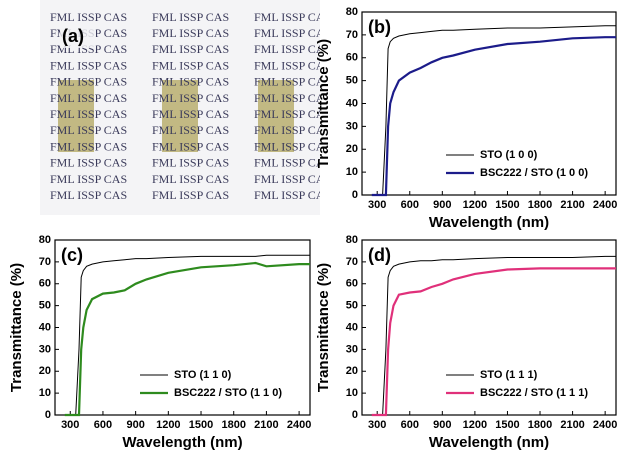 This screenshot has width=626, height=455. Describe the element at coordinates (509, 155) in the screenshot. I see `legend-label: STO (1 0 0)` at that location.